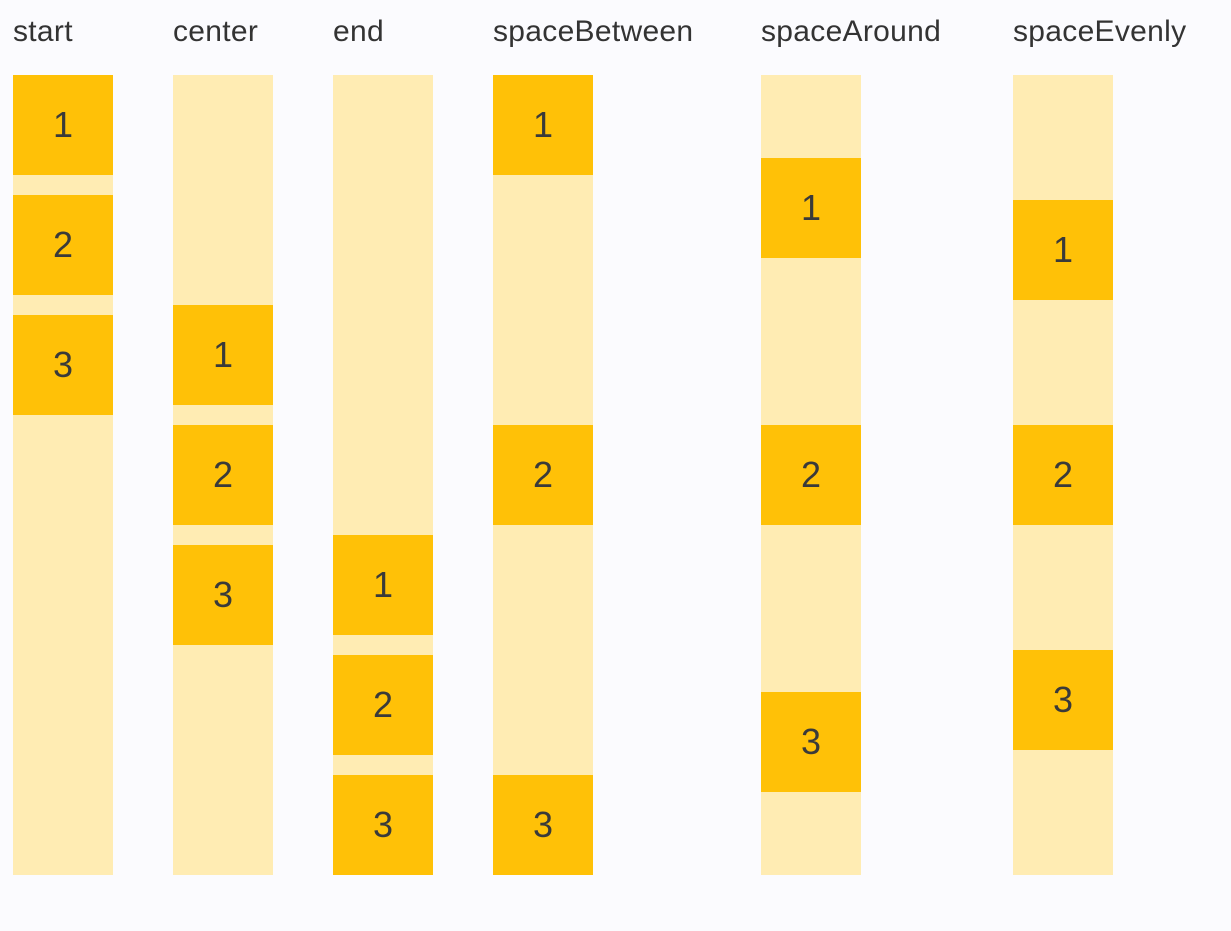  I want to click on column-label: spaceAround, so click(851, 31).